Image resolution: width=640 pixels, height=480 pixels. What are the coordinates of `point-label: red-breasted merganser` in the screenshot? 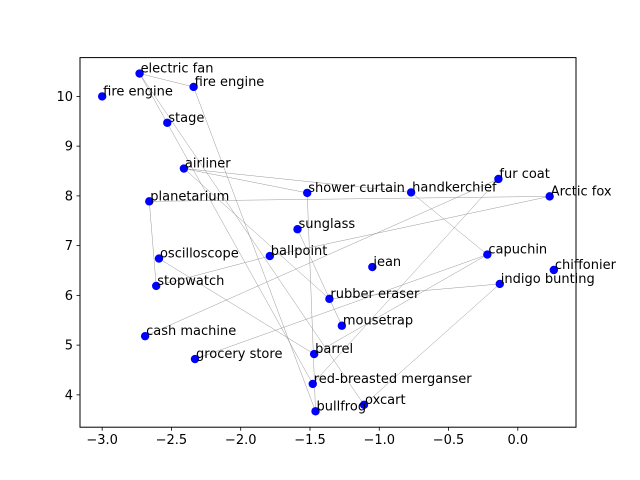 It's located at (393, 379).